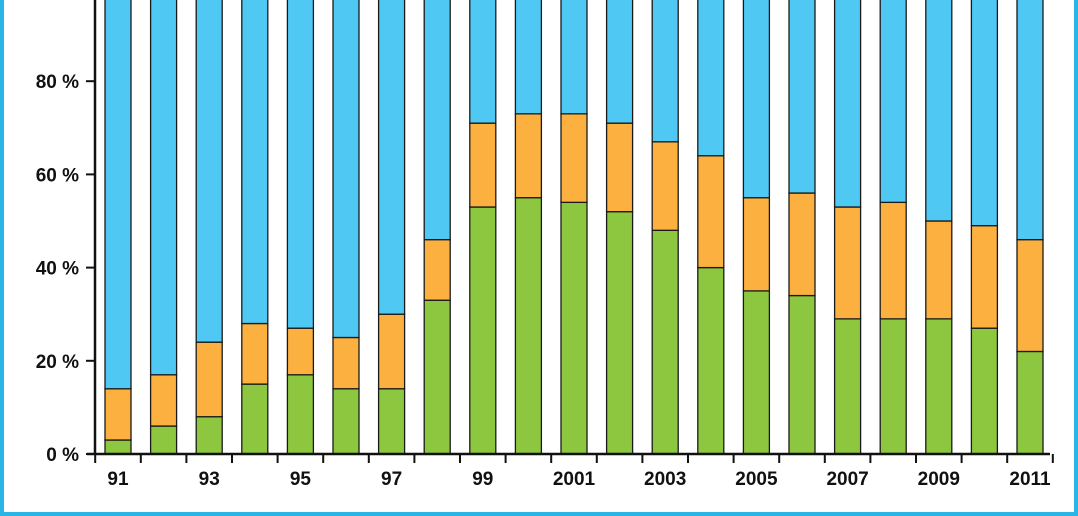 The image size is (1078, 516). Describe the element at coordinates (574, 57) in the screenshot. I see `bar-segment-2001-s3` at that location.